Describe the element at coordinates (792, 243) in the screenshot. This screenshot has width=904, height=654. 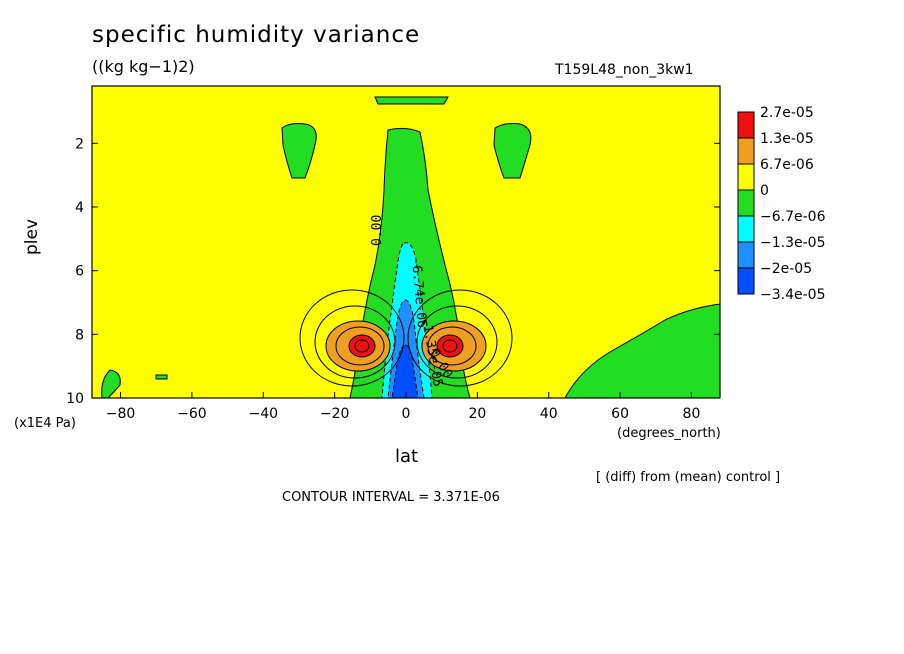
I see `legend-label: −1.3e-05` at that location.